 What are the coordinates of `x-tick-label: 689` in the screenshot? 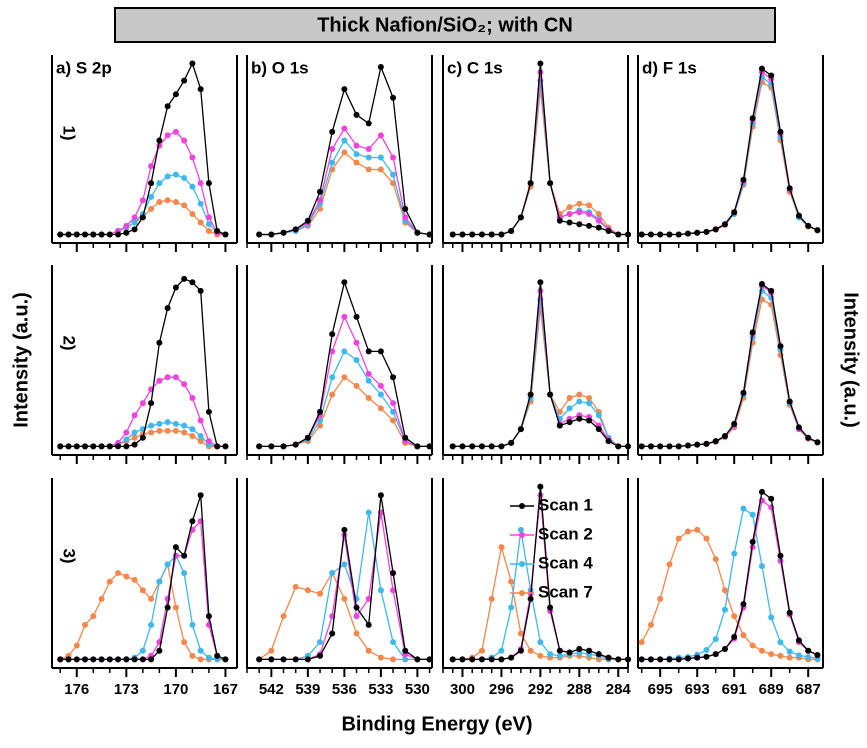 It's located at (771, 689).